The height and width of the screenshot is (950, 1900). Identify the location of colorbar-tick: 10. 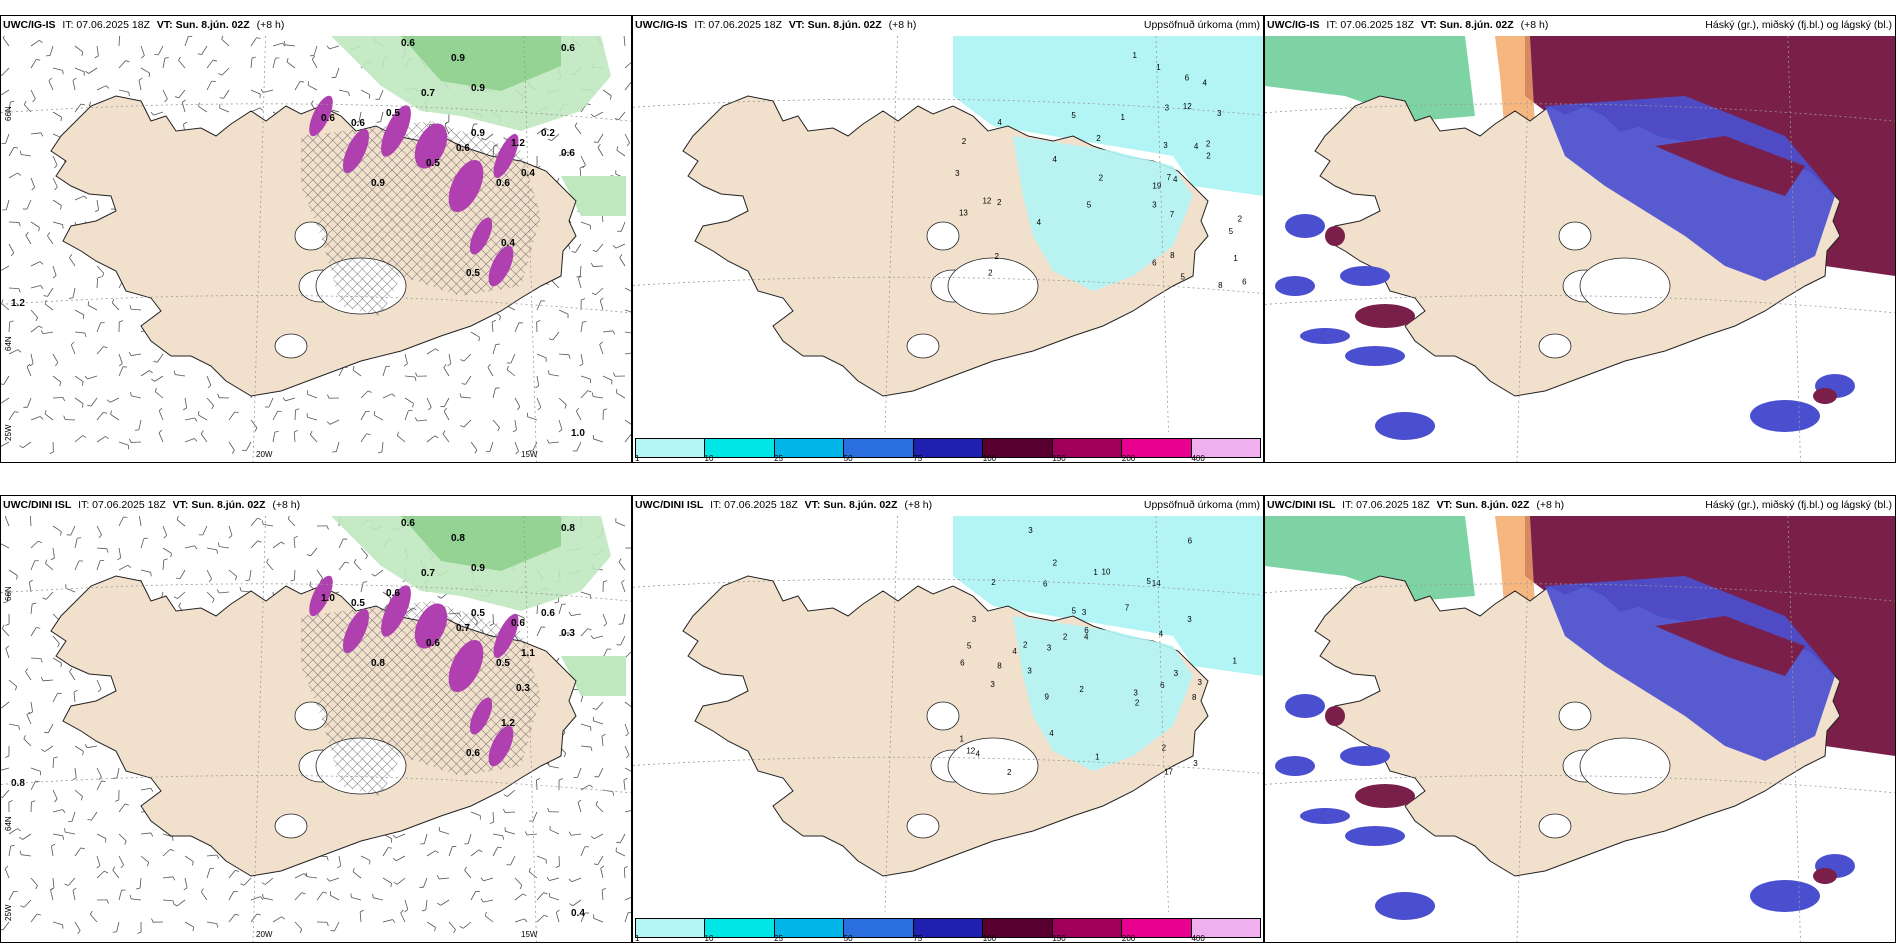
(709, 458).